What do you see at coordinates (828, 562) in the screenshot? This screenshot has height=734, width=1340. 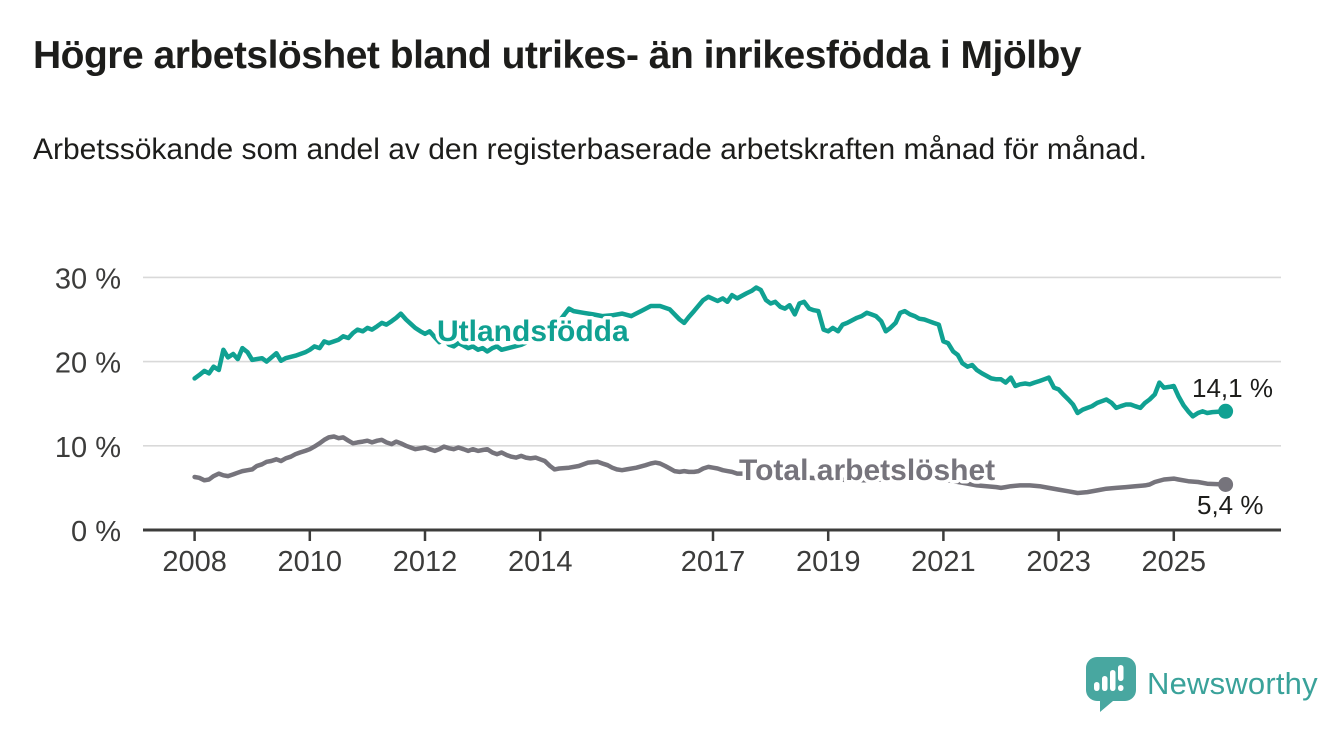 I see `x-axis-tick-label: 2019` at bounding box center [828, 562].